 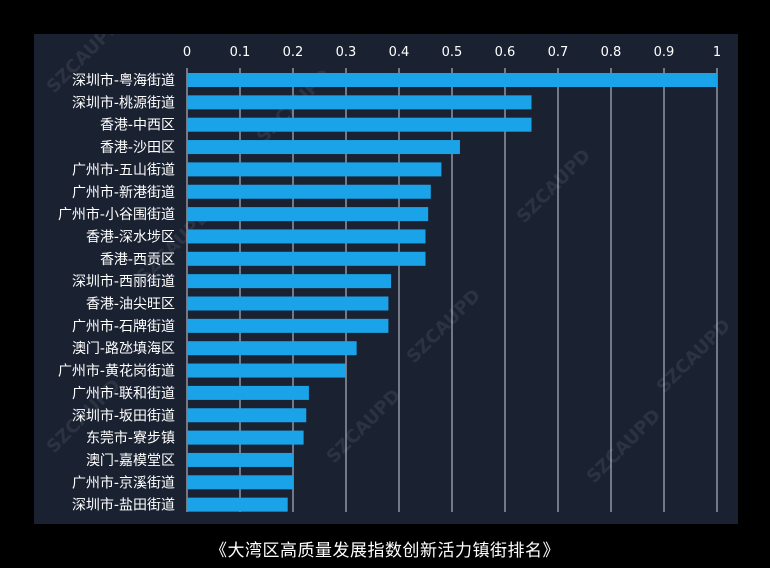 What do you see at coordinates (664, 52) in the screenshot?
I see `x-tick-label: 0.9` at bounding box center [664, 52].